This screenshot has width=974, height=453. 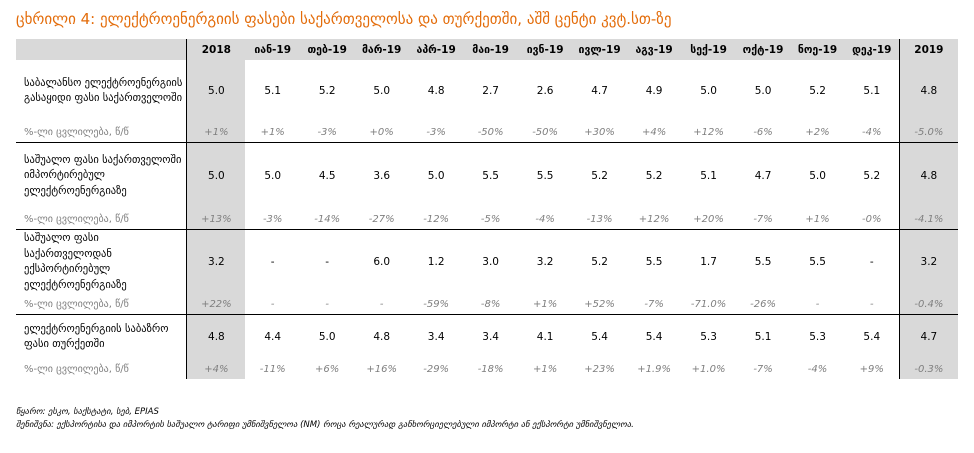 I want to click on change-cell: -14%, so click(x=327, y=219).